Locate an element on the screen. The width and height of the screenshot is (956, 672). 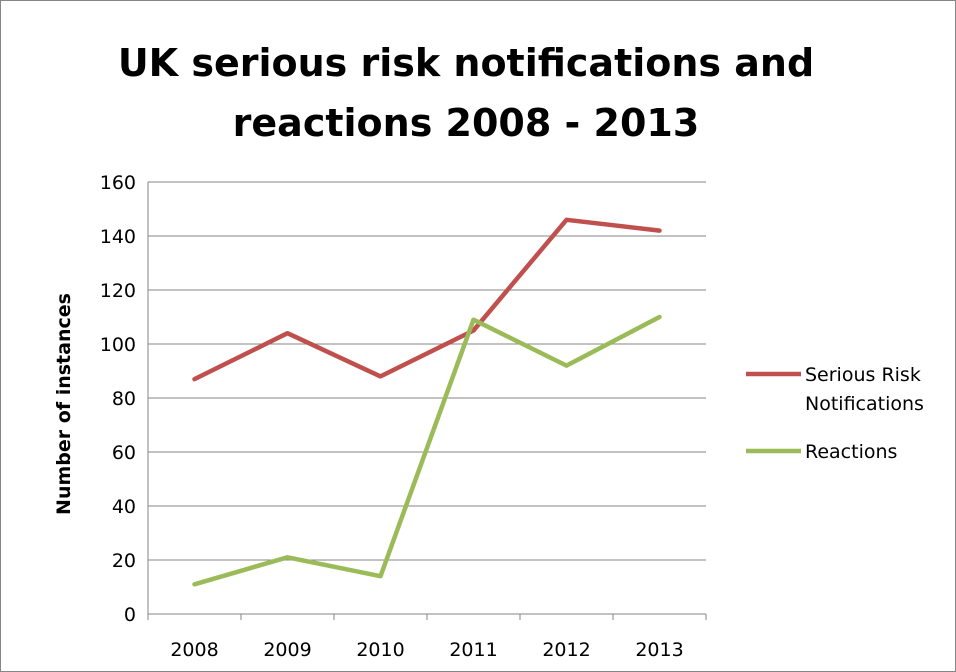
x-tick-label: 2012 is located at coordinates (566, 650).